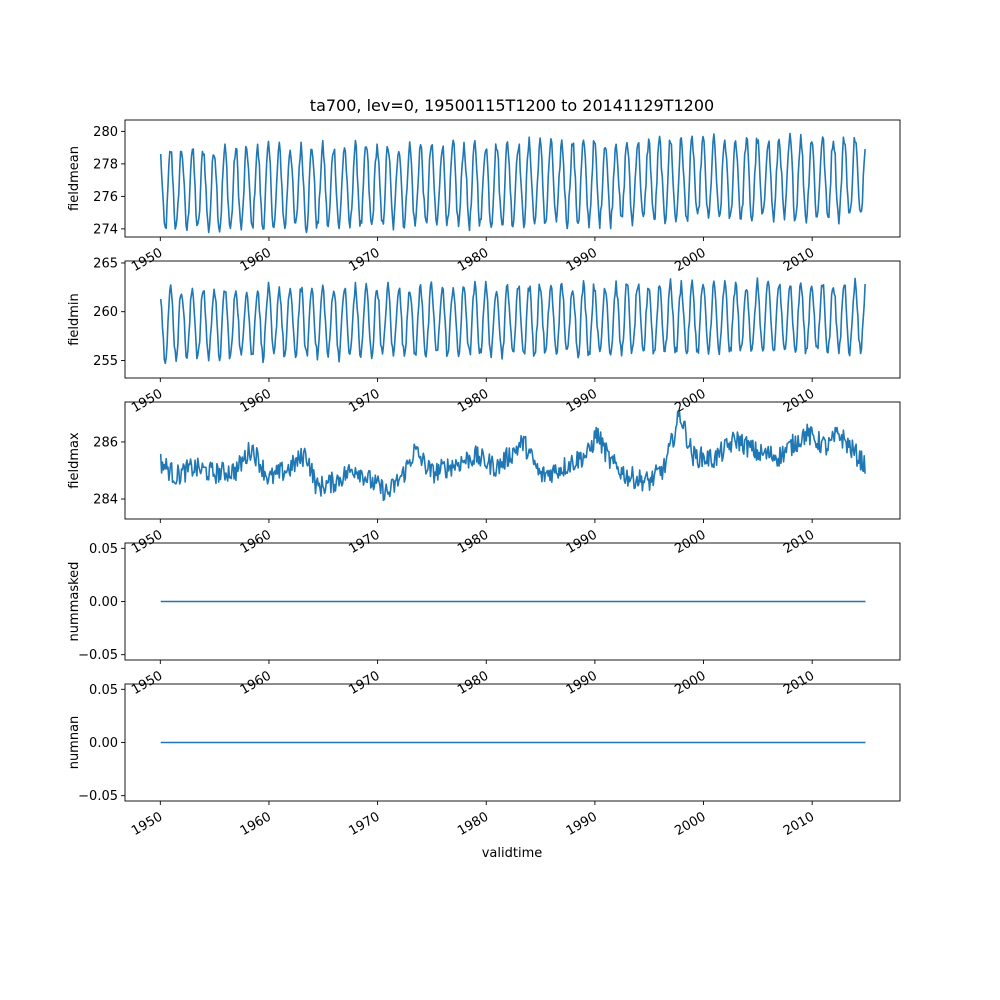  I want to click on y-axis-label: nummasked, so click(74, 602).